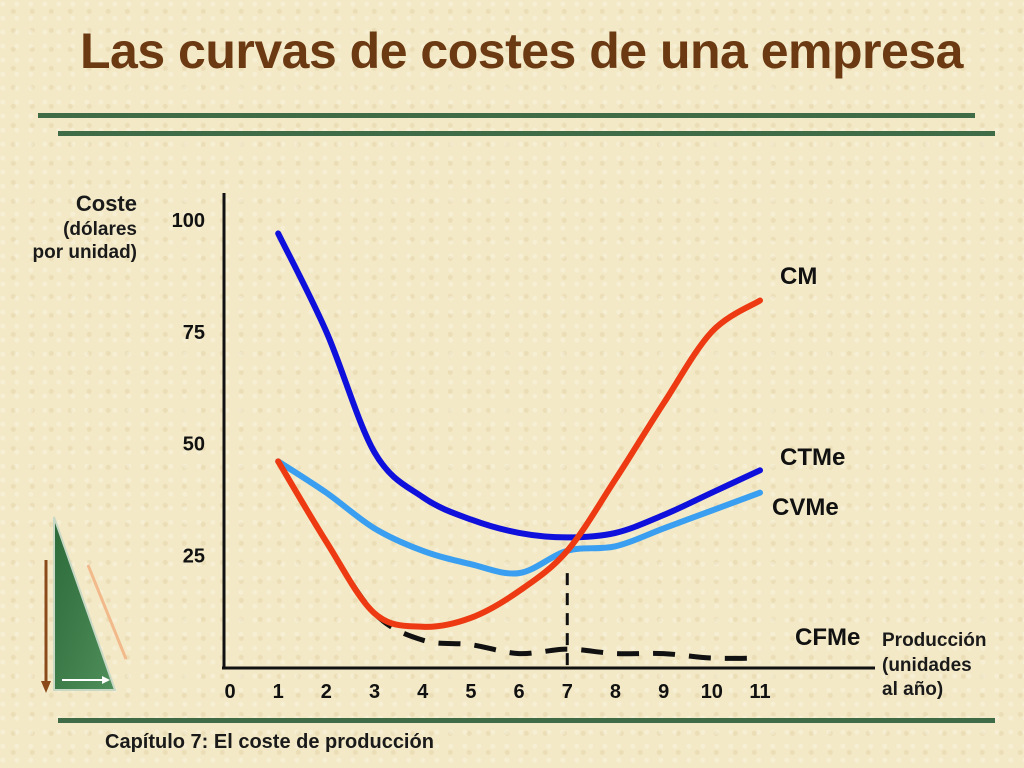  I want to click on y-axis-label: Coste (dólares por unidad), so click(85, 227).